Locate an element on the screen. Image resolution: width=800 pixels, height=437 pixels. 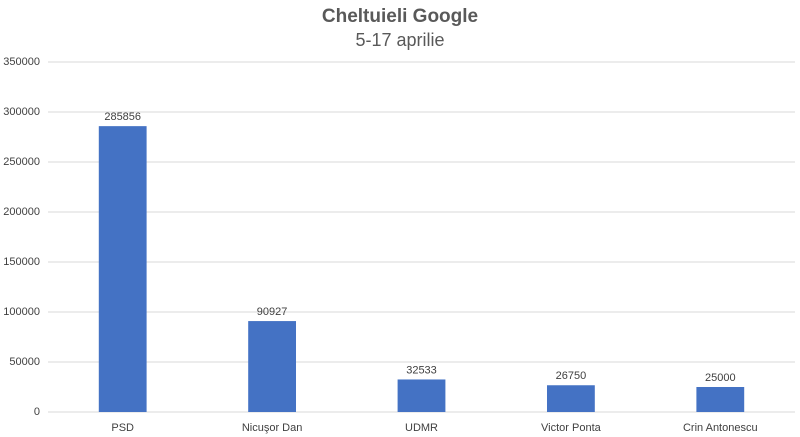
data-label: 285856 is located at coordinates (122, 117).